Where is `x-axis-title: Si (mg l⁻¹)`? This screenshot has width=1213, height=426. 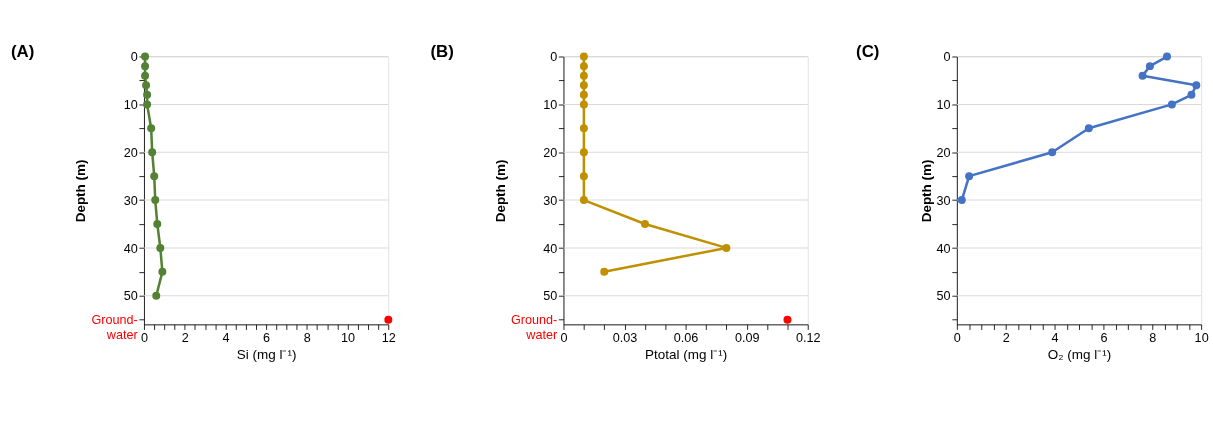
x-axis-title: Si (mg l⁻¹) is located at coordinates (266, 354).